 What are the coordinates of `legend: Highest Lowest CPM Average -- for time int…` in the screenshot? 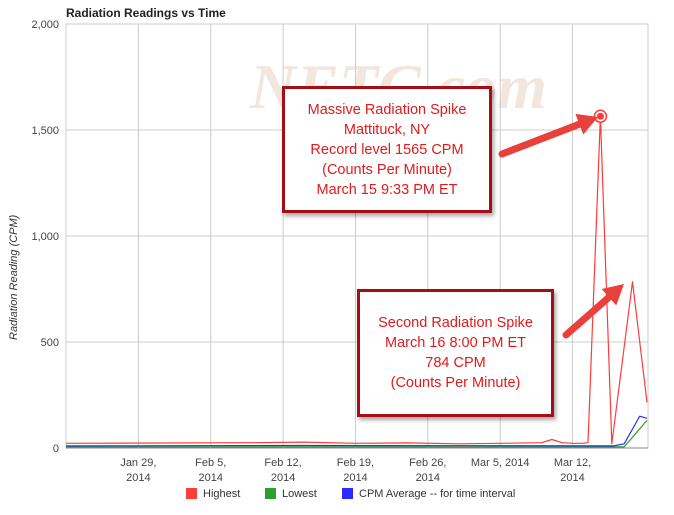 It's located at (350, 494).